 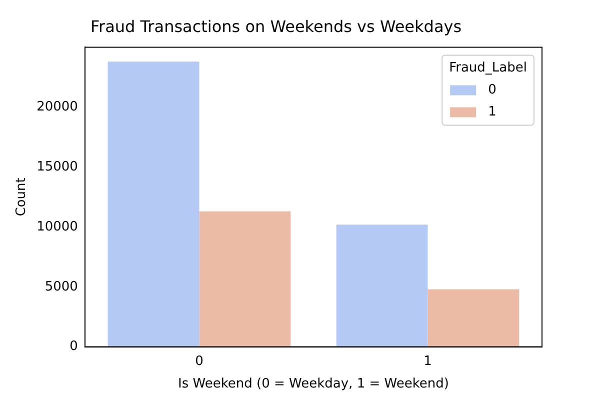 What do you see at coordinates (492, 112) in the screenshot?
I see `legend-label: 1` at bounding box center [492, 112].